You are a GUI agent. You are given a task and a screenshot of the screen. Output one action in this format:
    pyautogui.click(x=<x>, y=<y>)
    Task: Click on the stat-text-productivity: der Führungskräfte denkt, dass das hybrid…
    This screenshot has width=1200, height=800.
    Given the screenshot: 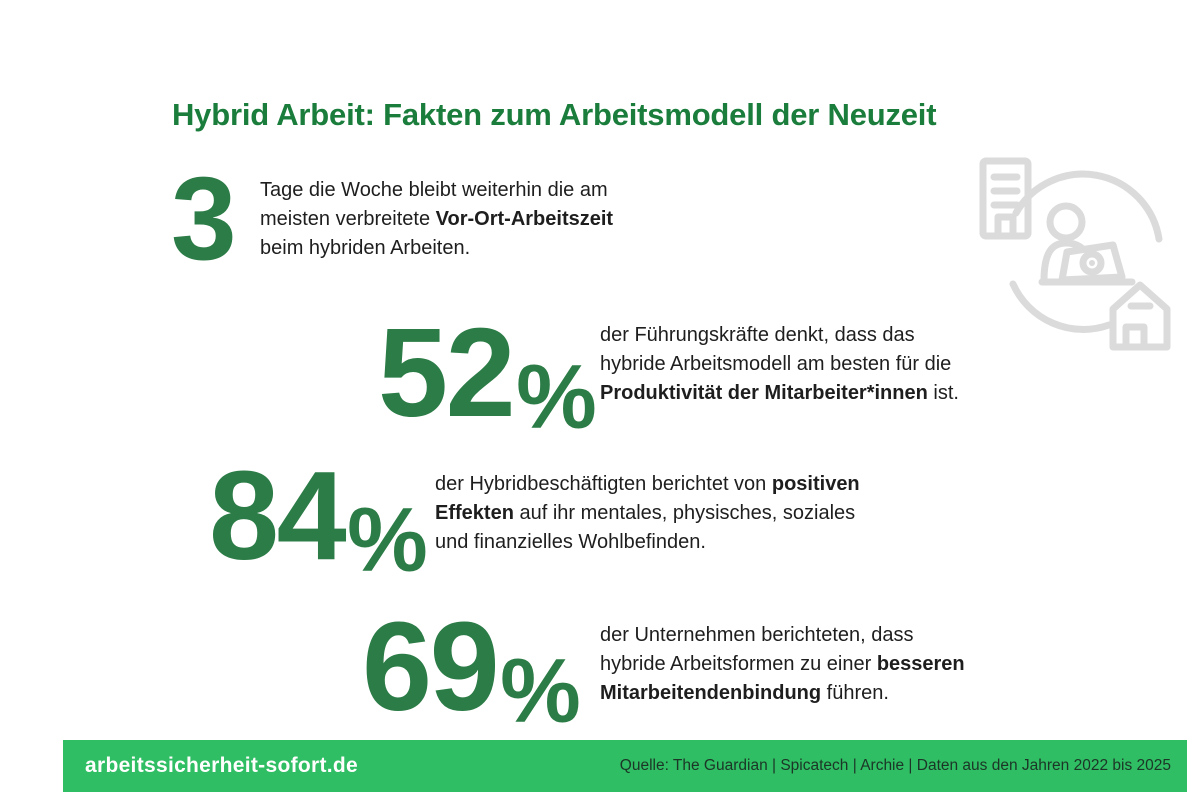 What is the action you would take?
    pyautogui.click(x=779, y=364)
    